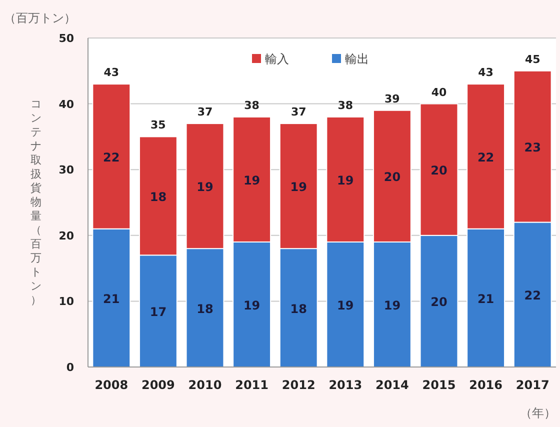 This screenshot has height=427, width=560. I want to click on x-tick-label: 2016, so click(486, 385).